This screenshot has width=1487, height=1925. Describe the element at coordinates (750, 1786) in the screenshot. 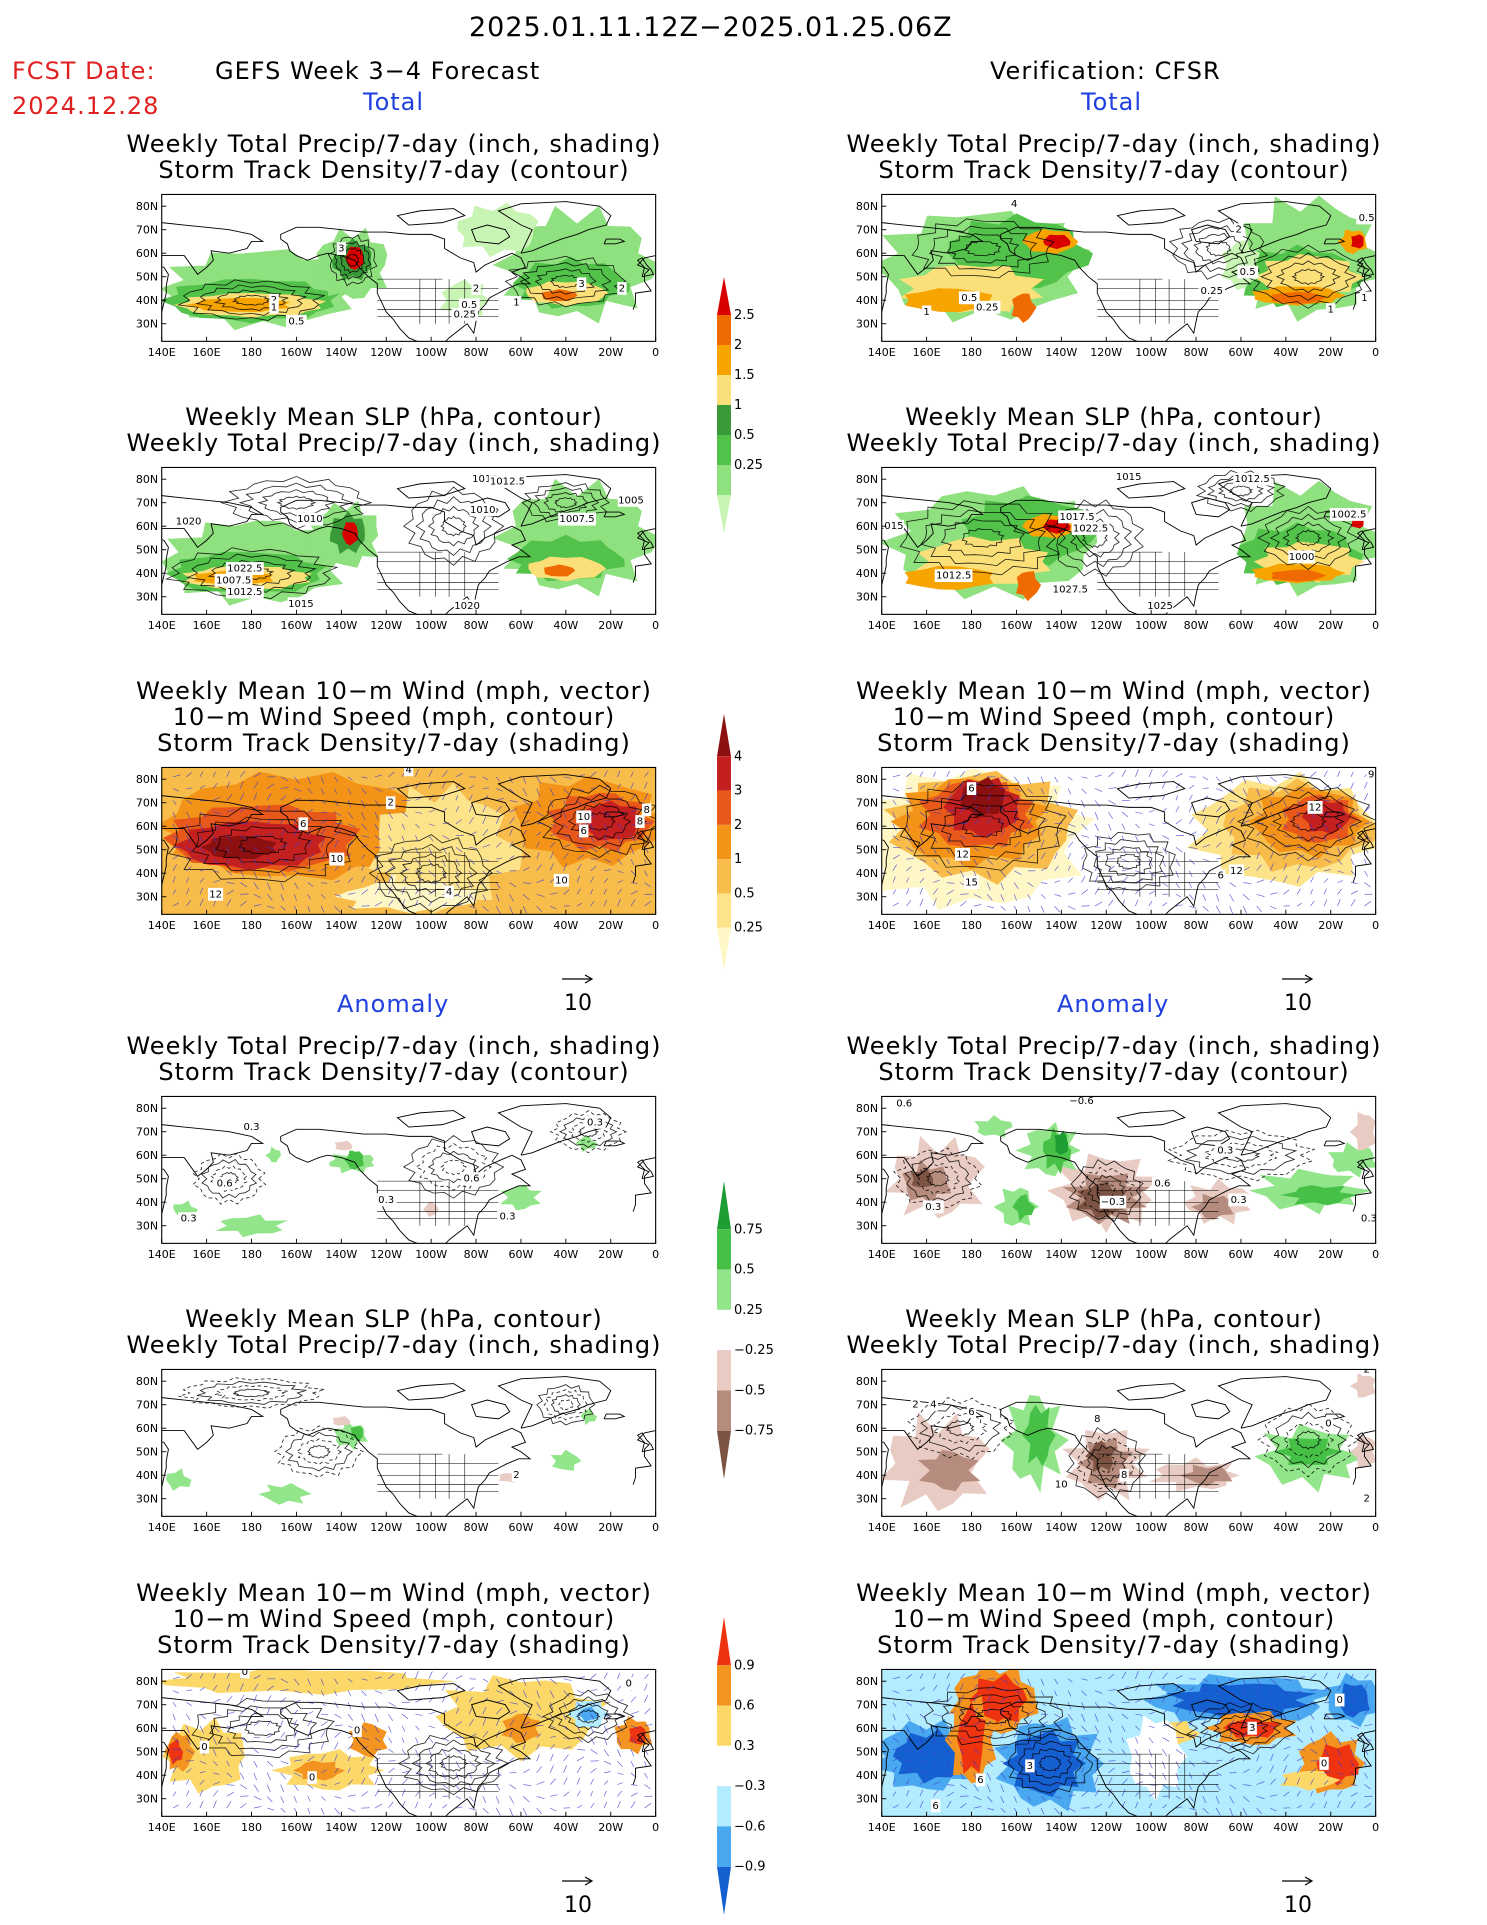

I see `colorbar-label: −0.3` at that location.